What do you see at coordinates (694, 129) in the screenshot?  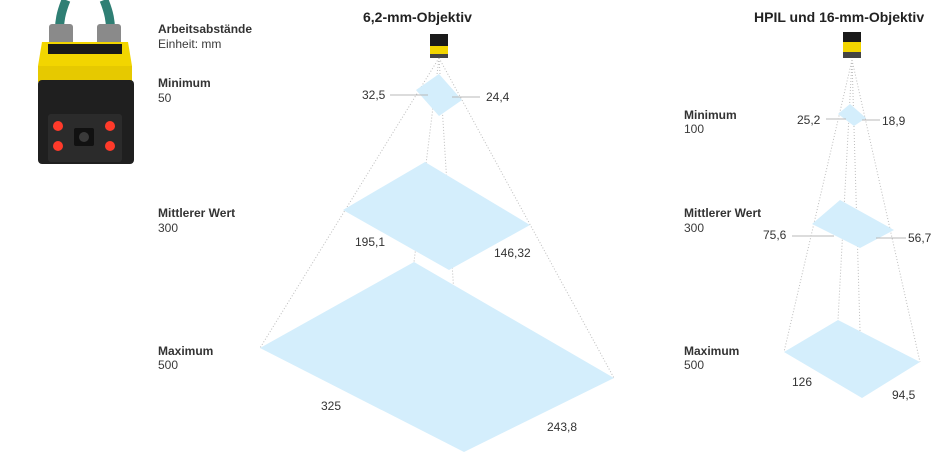 I see `lens-b-level-distance-min: 100` at bounding box center [694, 129].